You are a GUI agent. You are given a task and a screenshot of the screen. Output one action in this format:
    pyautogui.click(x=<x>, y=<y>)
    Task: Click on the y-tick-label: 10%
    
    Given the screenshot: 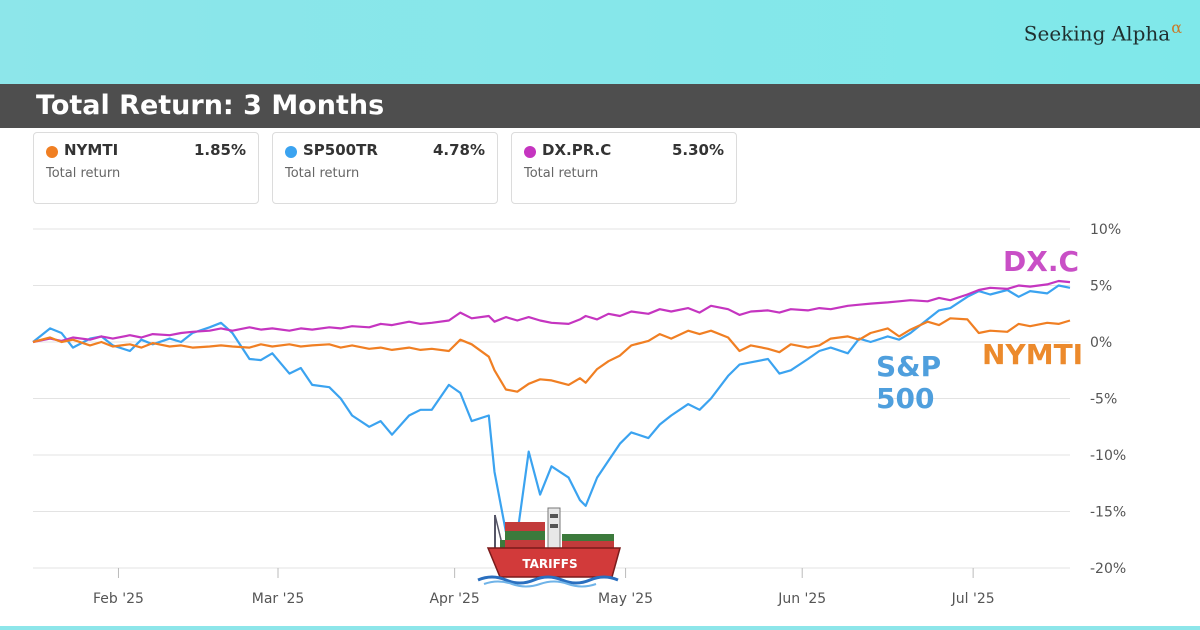 What is the action you would take?
    pyautogui.click(x=1105, y=230)
    